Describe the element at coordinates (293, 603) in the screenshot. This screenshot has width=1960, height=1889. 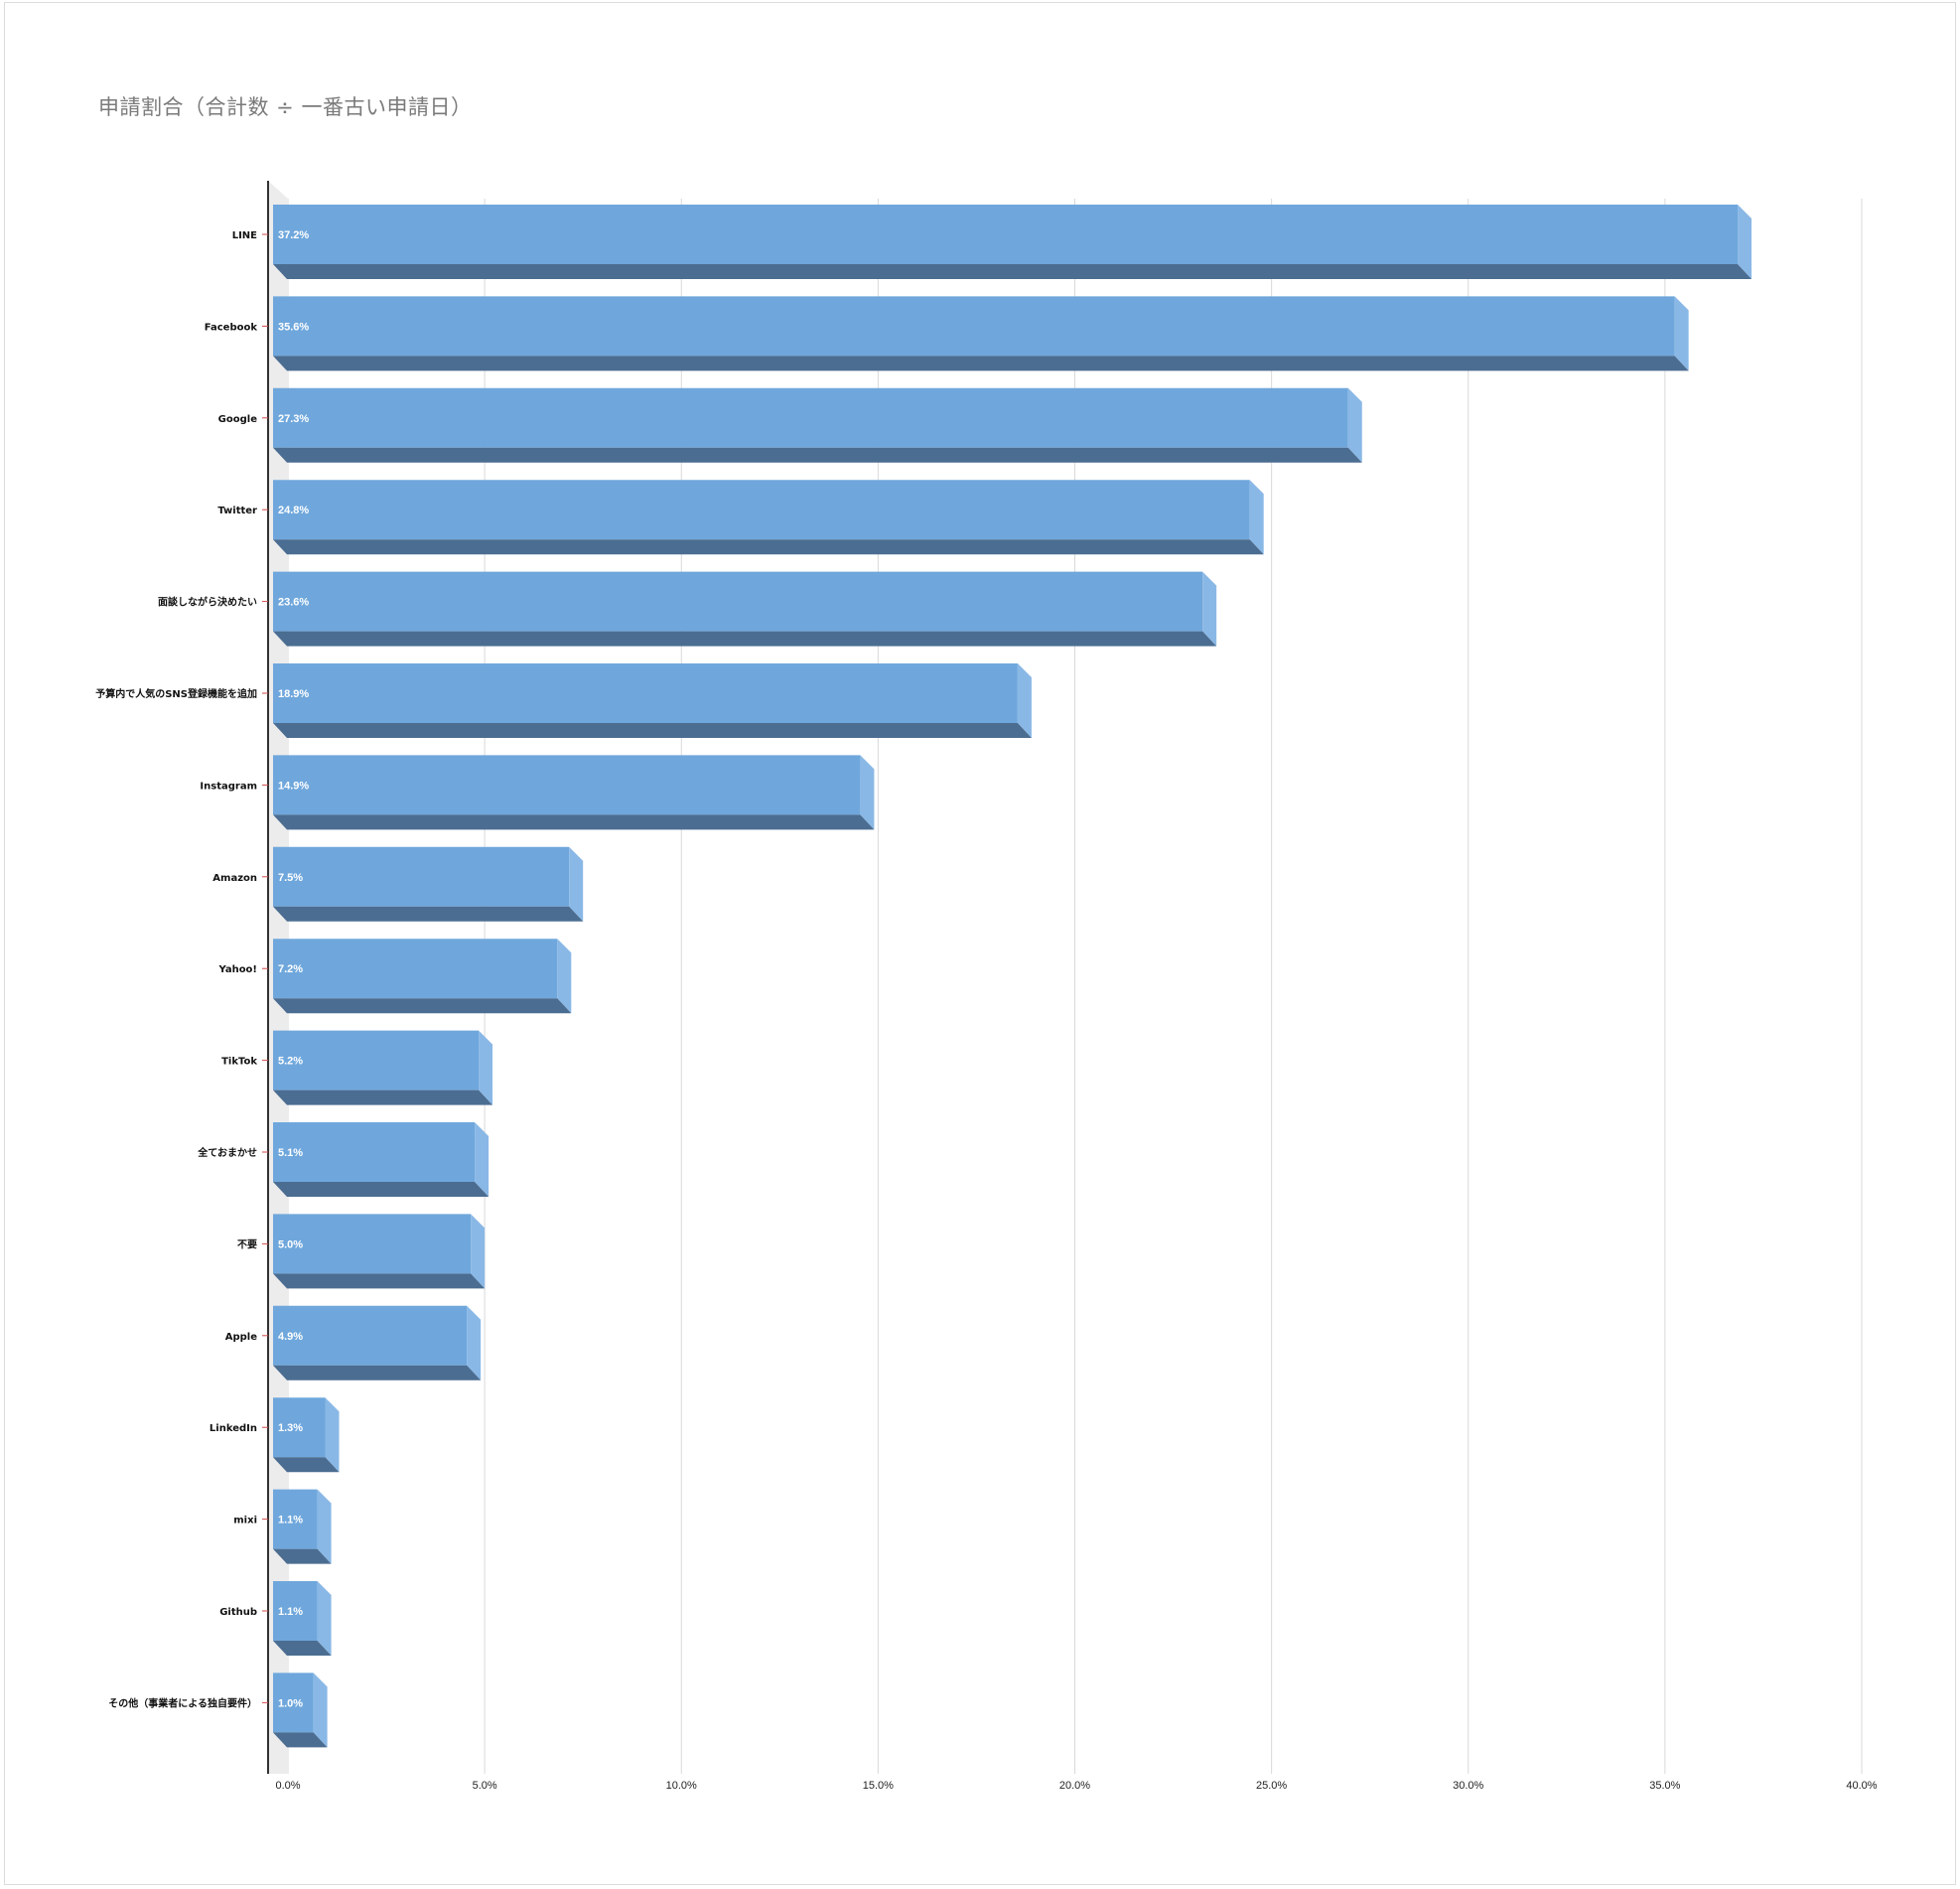
I see `data-label: 23.6%` at that location.